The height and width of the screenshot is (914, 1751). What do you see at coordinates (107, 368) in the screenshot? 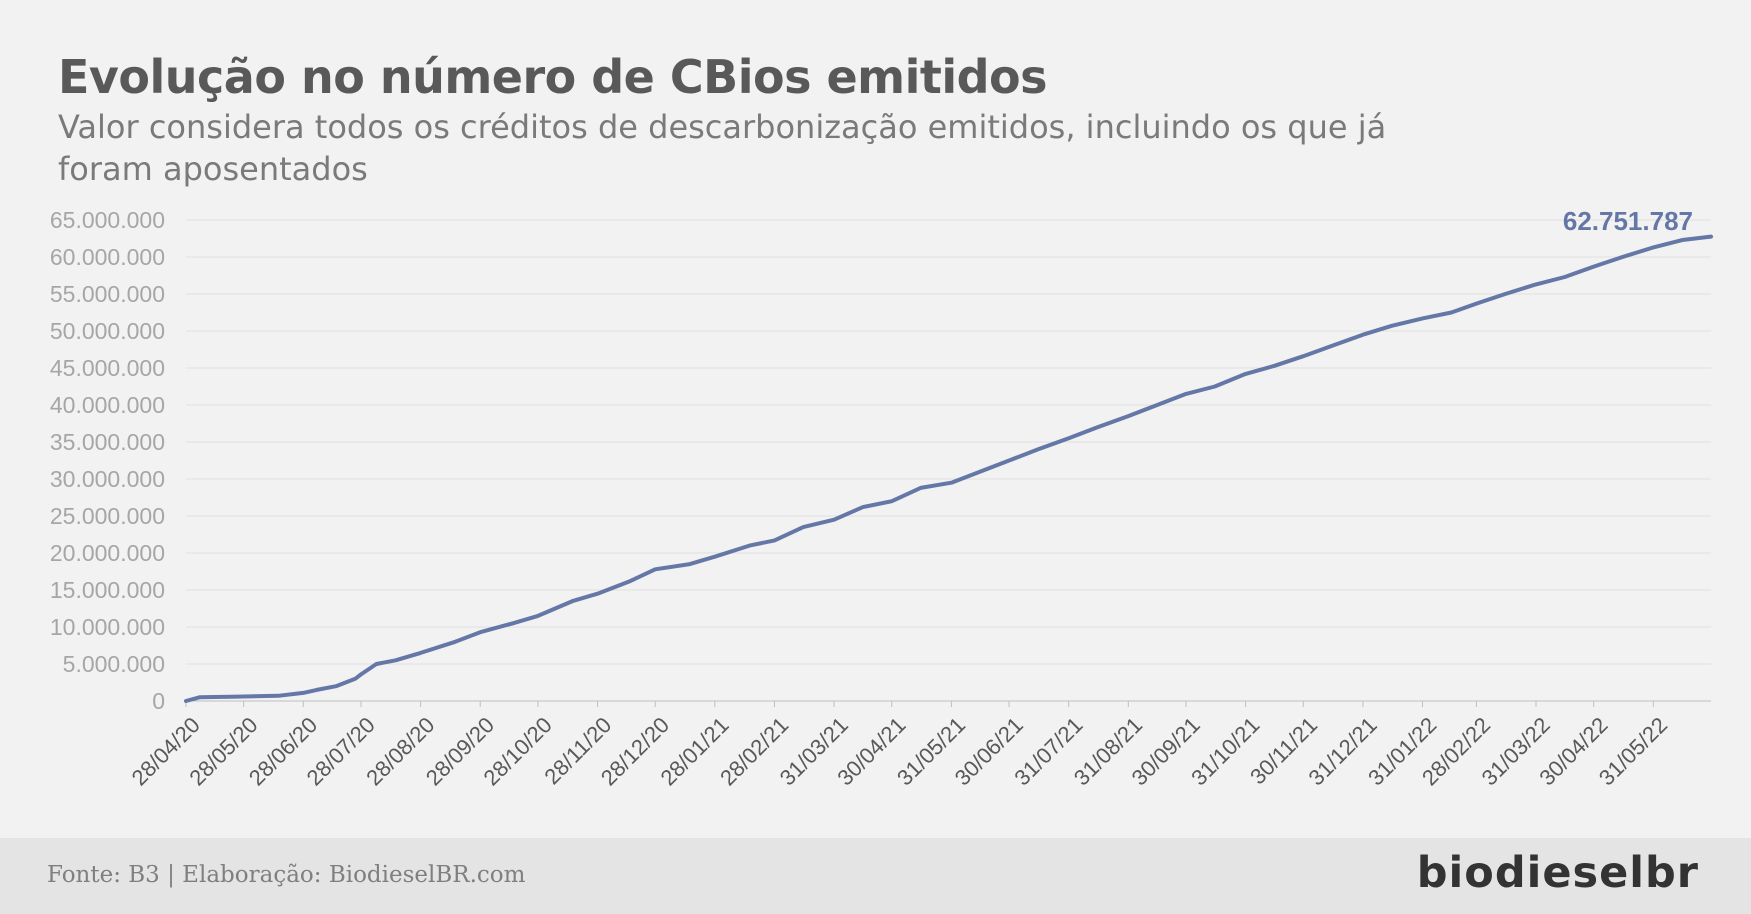
I see `y-tick-label: 45.000.000` at bounding box center [107, 368].